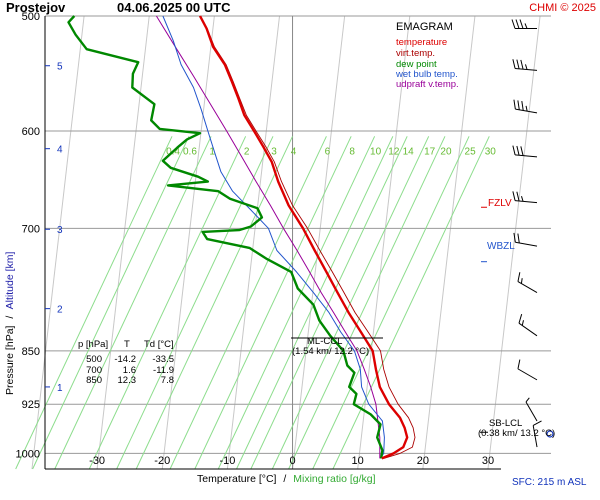  I want to click on altitude-tick-label: 3, so click(60, 230).